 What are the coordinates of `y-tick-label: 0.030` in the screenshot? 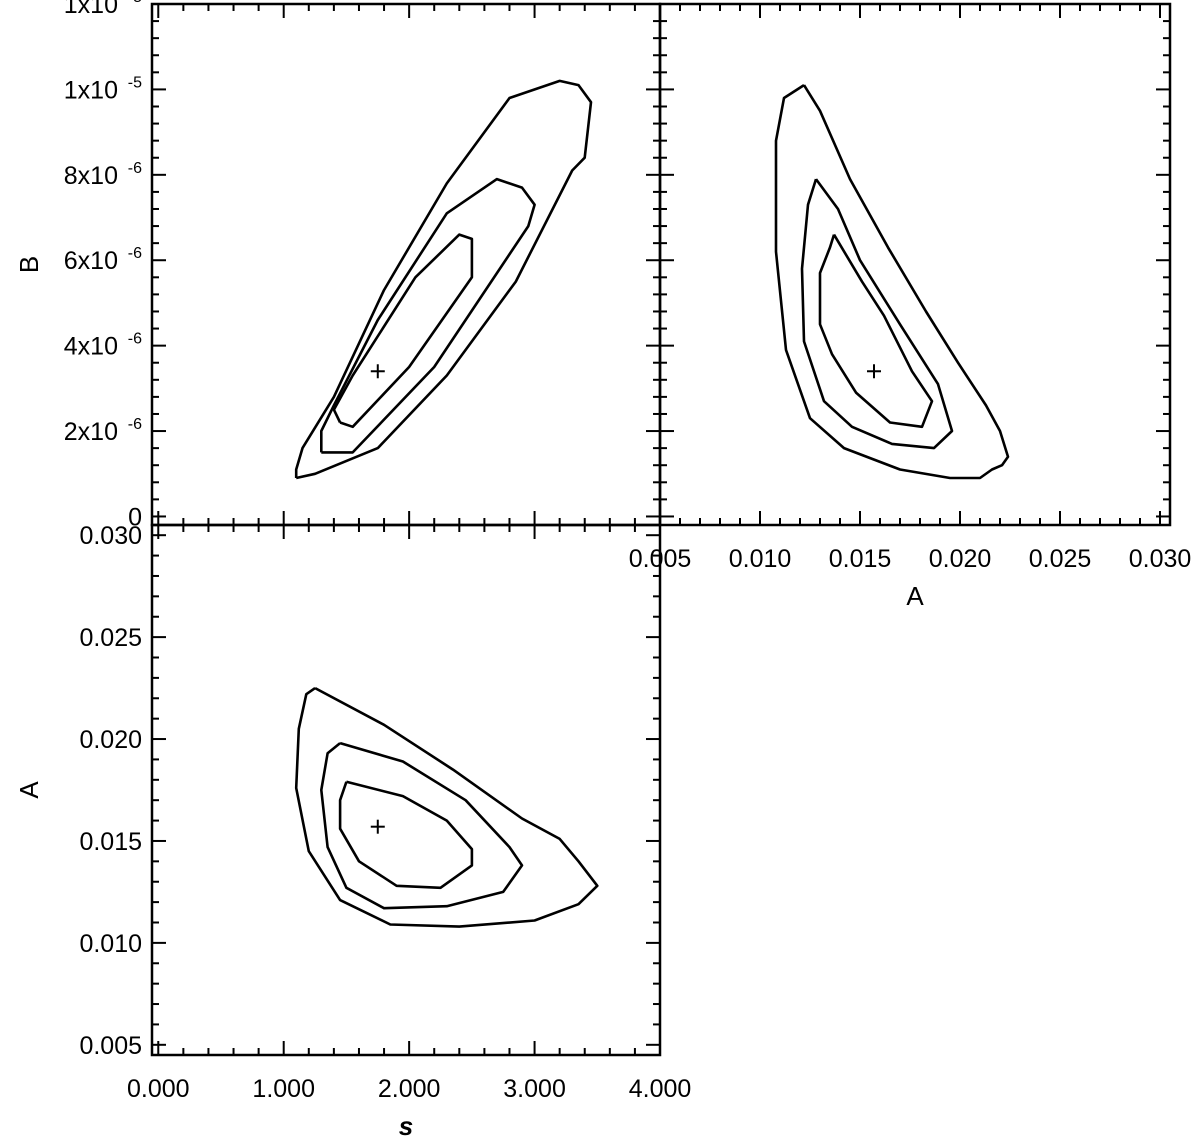 It's located at (110, 536).